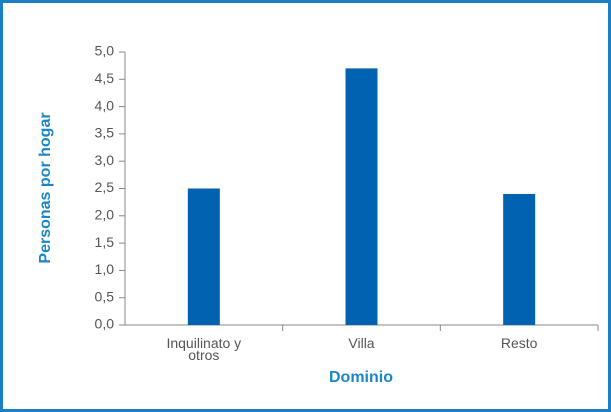 The width and height of the screenshot is (611, 412). Describe the element at coordinates (105, 269) in the screenshot. I see `y-tick-label: 1,0` at that location.